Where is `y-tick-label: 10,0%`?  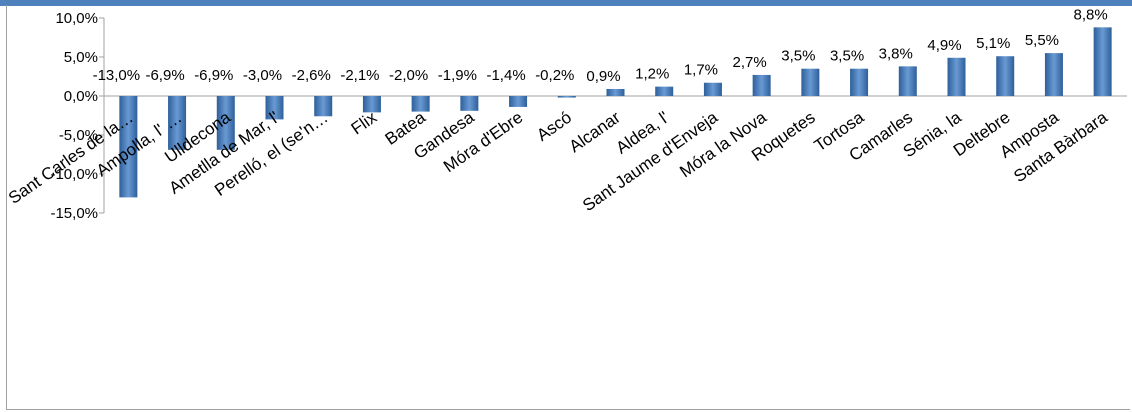 y-tick-label: 10,0% is located at coordinates (76, 18).